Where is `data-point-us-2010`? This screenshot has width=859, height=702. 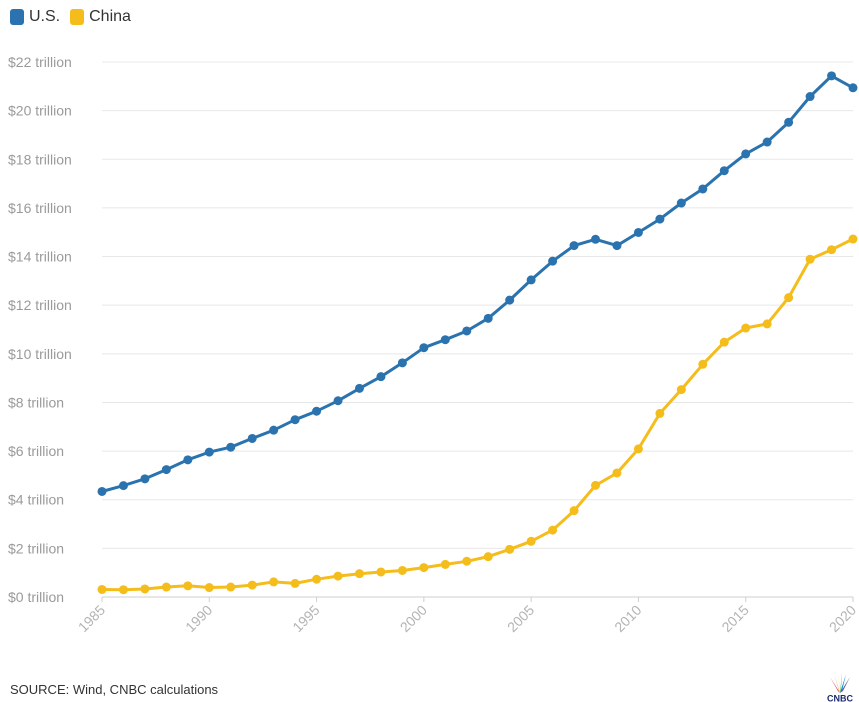
data-point-us-2010 is located at coordinates (638, 232).